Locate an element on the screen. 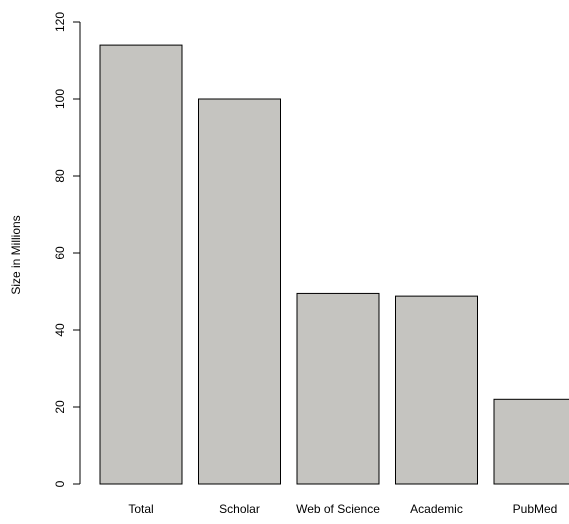  y-tick-label: 100 is located at coordinates (60, 99).